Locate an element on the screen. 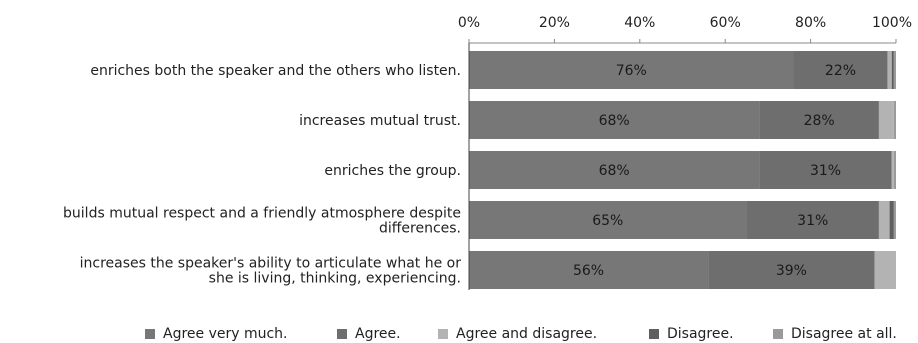  legend-label: Agree and disagree. is located at coordinates (526, 334).